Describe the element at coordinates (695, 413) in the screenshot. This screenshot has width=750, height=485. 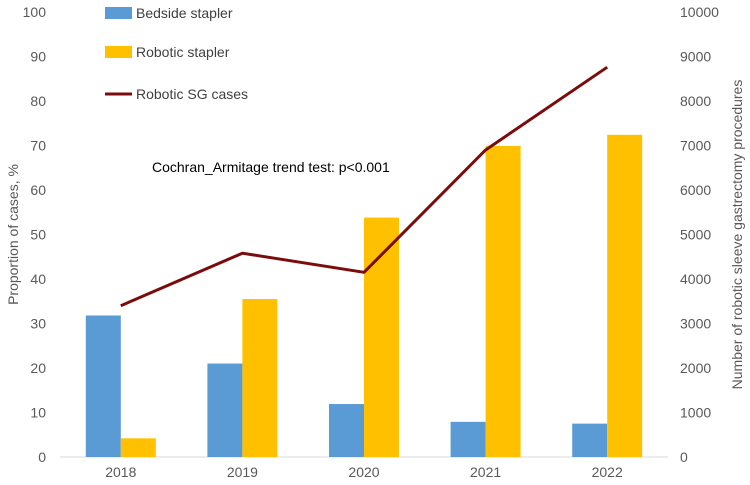
I see `y2-tick-label: 1000` at that location.